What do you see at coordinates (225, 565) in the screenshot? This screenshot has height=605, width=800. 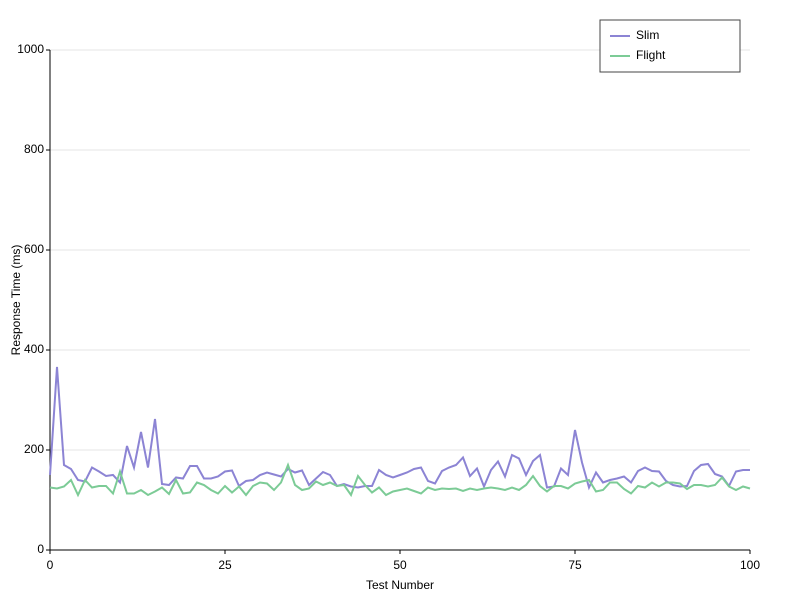 I see `x-tick-label: 25` at bounding box center [225, 565].